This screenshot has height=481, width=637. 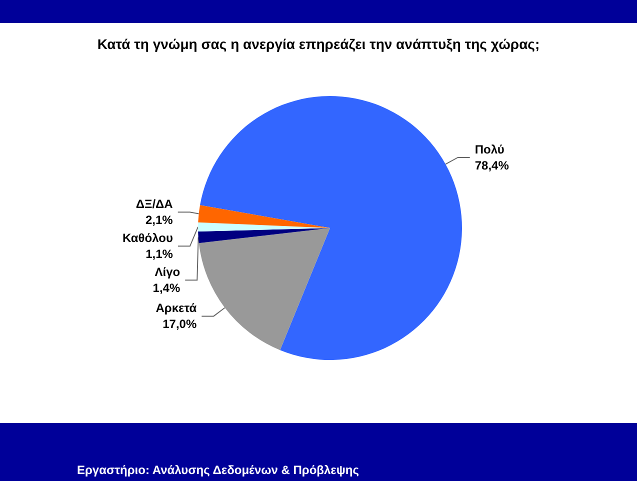 I want to click on text: Εργαστήριο: Ανάλυσης Δεδομένων & Πρόβλεψης, so click(x=218, y=470).